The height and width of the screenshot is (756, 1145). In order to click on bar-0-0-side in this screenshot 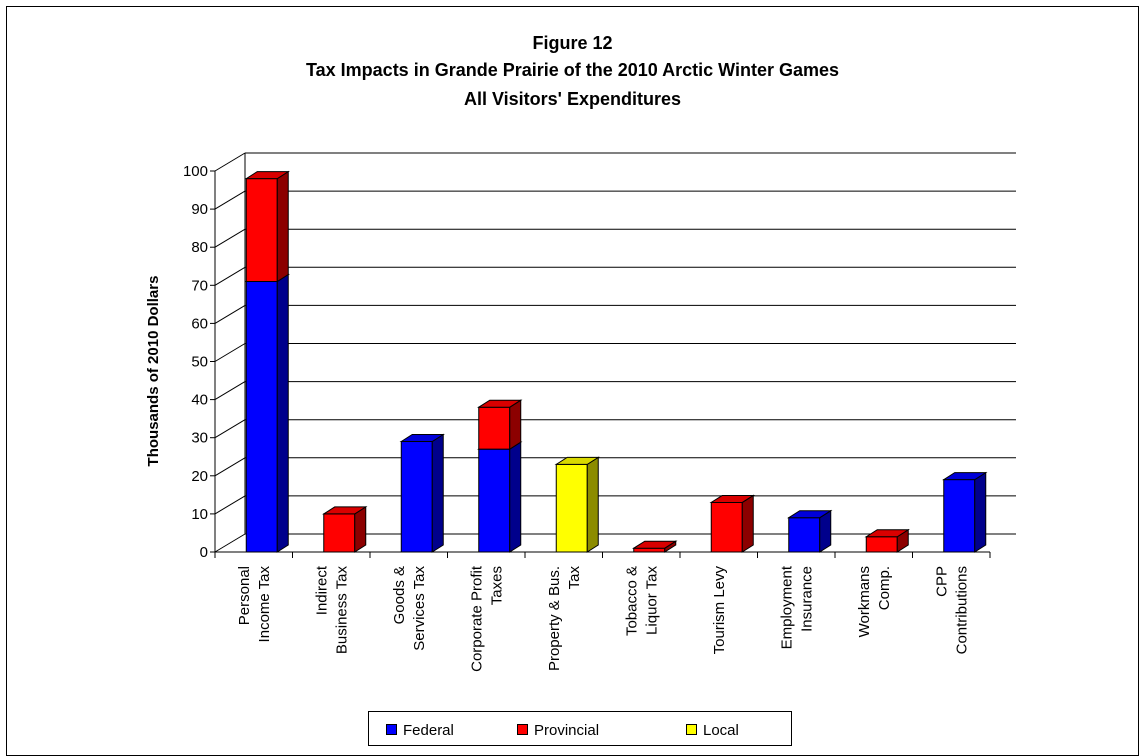, I will do `click(282, 413)`.